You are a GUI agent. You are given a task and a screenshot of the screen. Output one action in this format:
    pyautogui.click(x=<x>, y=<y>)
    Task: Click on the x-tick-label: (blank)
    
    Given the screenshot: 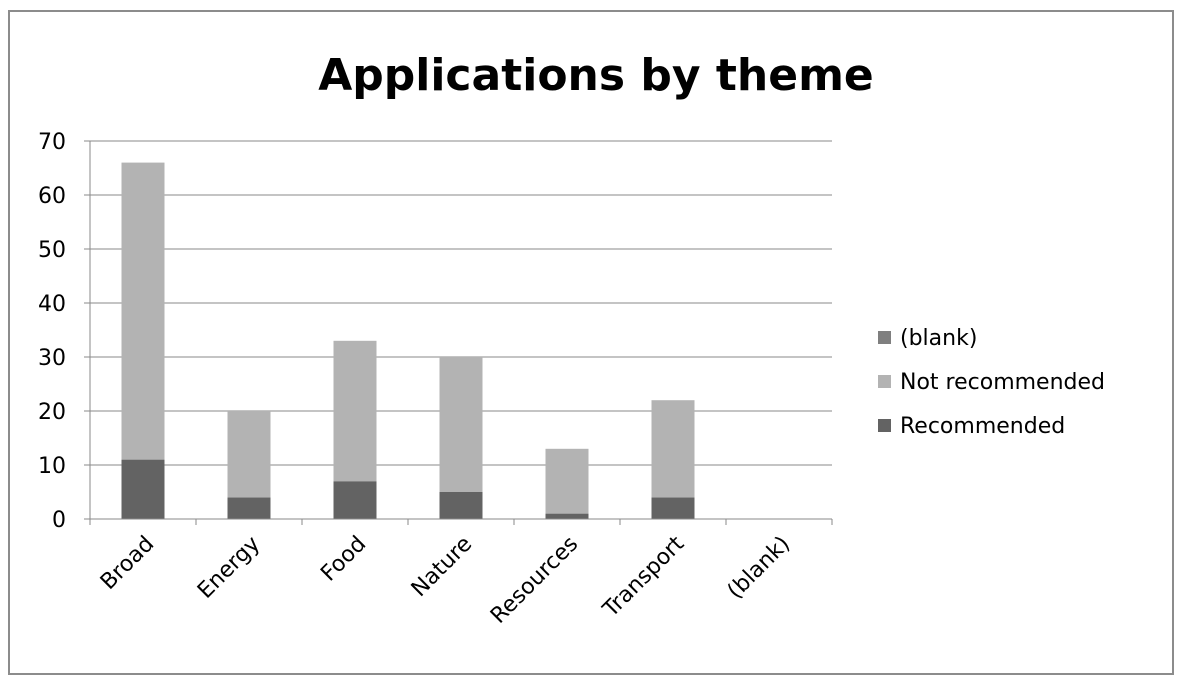 What is the action you would take?
    pyautogui.click(x=759, y=568)
    